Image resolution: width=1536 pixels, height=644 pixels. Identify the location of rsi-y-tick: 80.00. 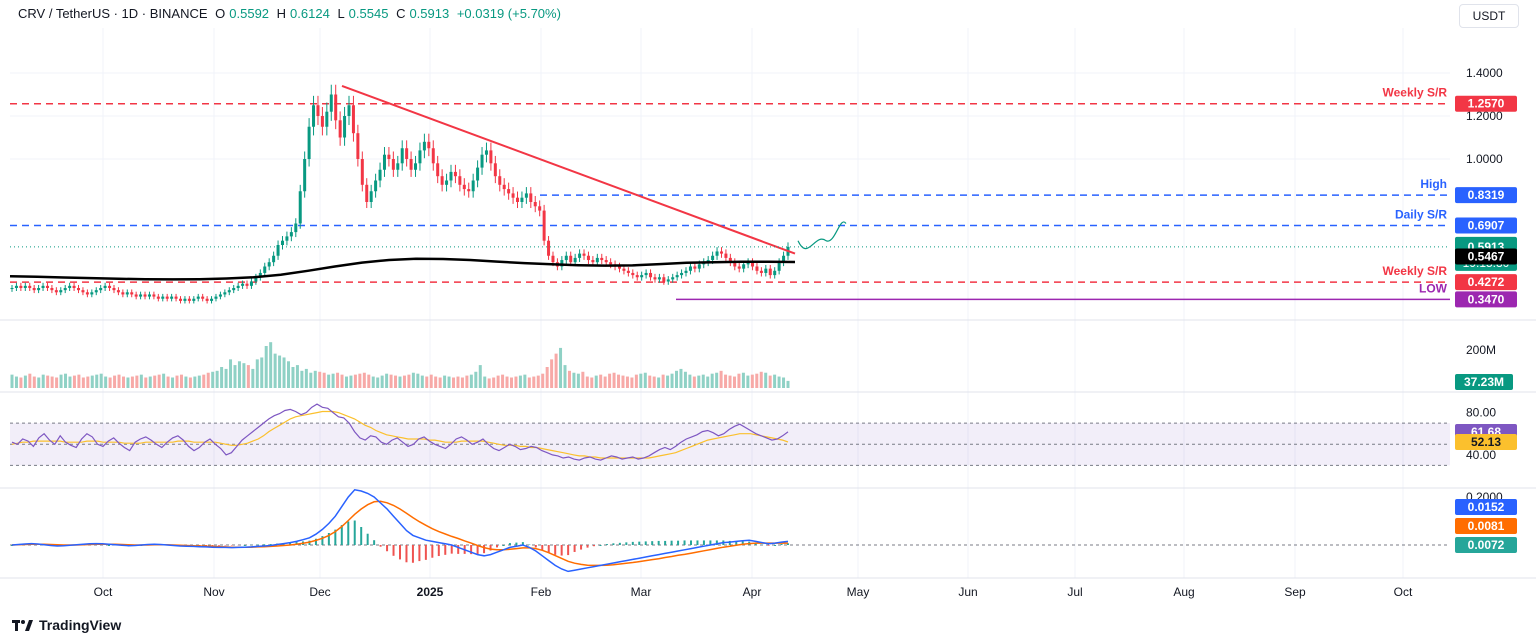
(1481, 413).